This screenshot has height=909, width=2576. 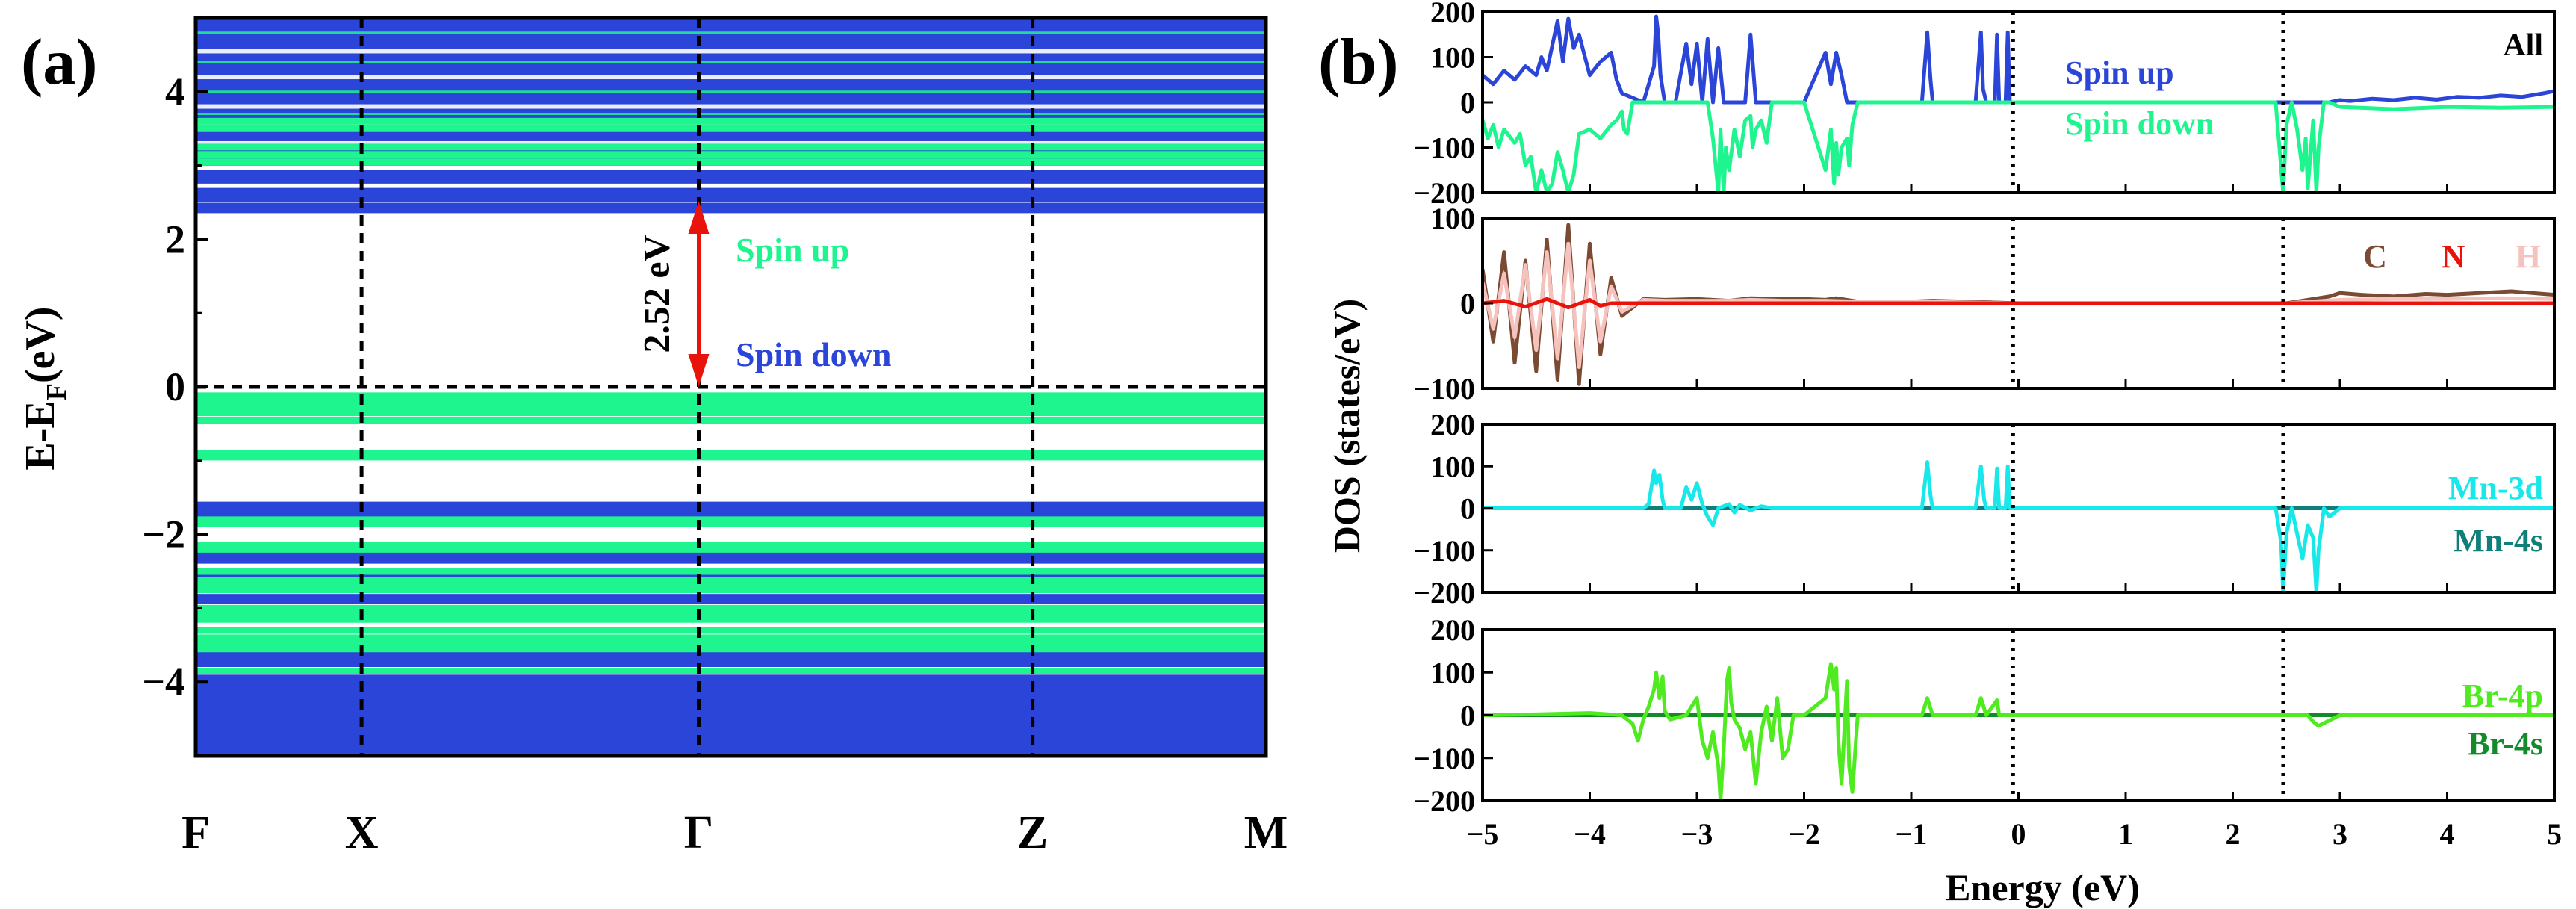 I want to click on dos-series-mn-3d, so click(x=2019, y=526).